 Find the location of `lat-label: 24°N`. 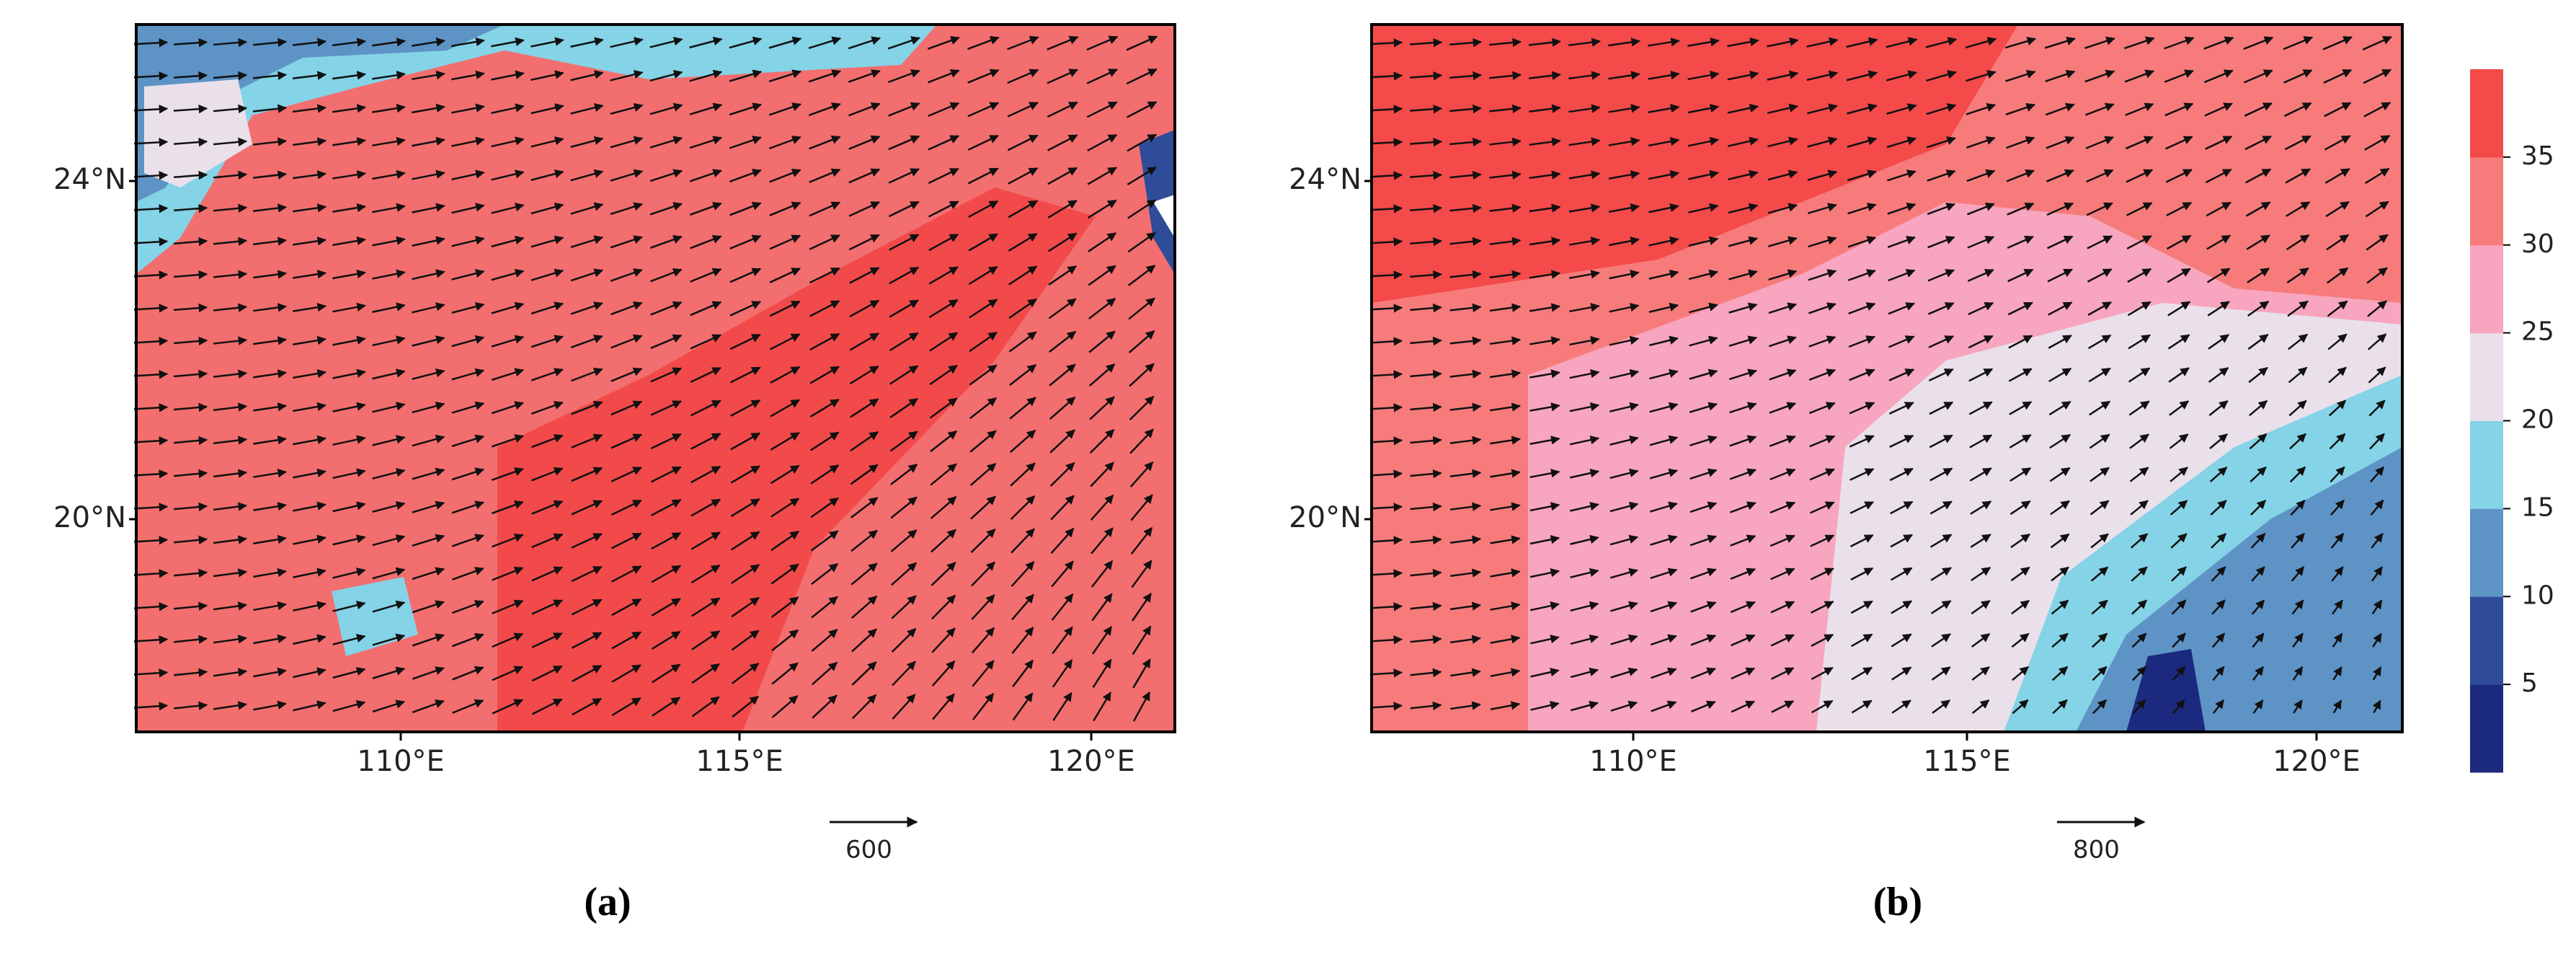

lat-label: 24°N is located at coordinates (89, 179).